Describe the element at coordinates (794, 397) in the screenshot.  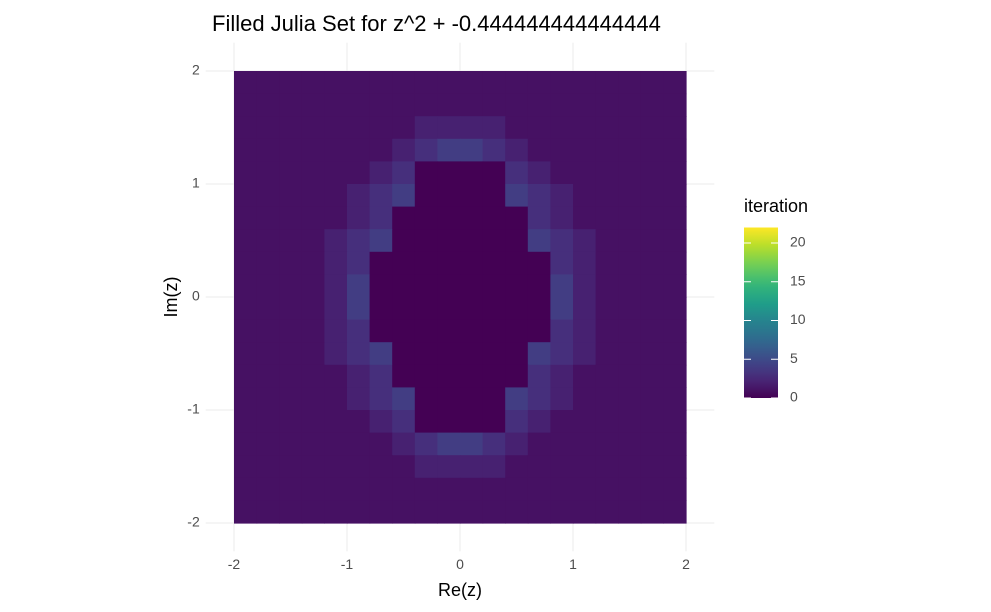
I see `colorbar-label: 0` at that location.